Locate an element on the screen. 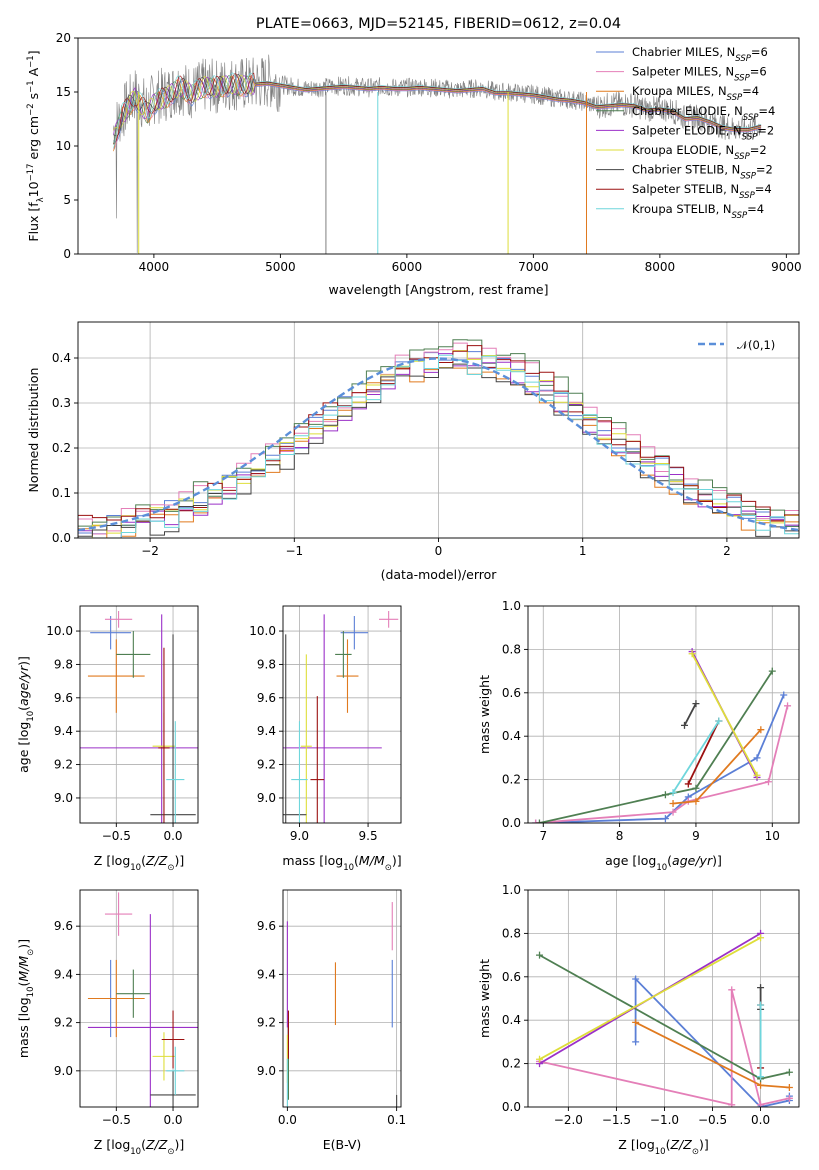  x-axis-label: (data-model)/error is located at coordinates (439, 574).